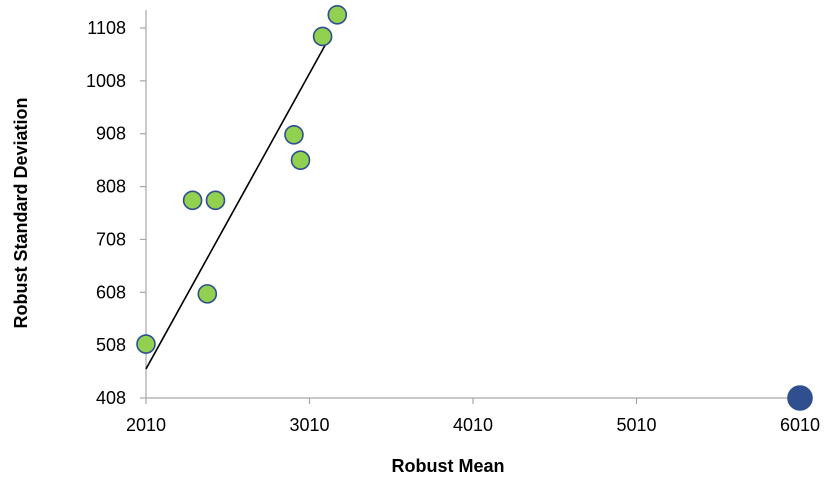 The width and height of the screenshot is (827, 483). Describe the element at coordinates (111, 187) in the screenshot. I see `y-tick-label: 808` at that location.